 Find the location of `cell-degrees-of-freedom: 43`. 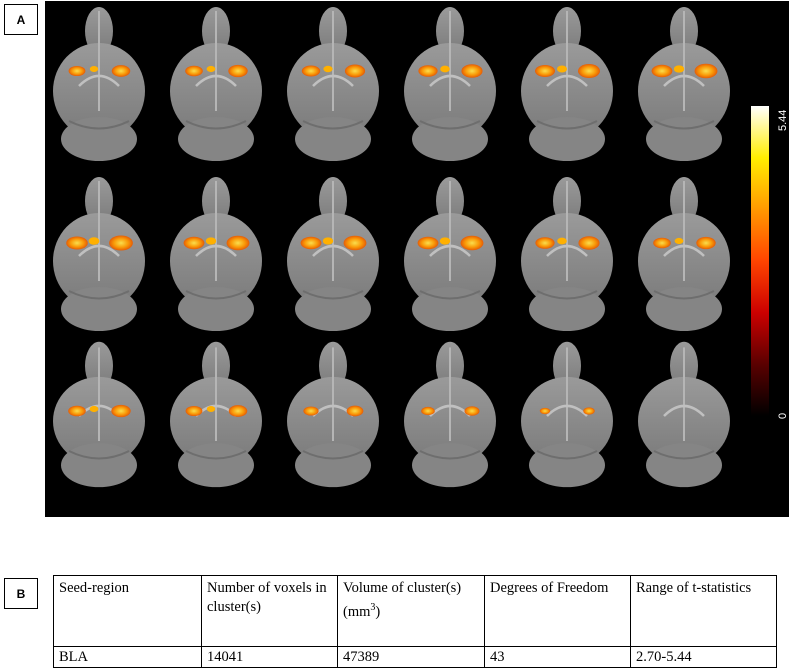

cell-degrees-of-freedom: 43 is located at coordinates (557, 657).